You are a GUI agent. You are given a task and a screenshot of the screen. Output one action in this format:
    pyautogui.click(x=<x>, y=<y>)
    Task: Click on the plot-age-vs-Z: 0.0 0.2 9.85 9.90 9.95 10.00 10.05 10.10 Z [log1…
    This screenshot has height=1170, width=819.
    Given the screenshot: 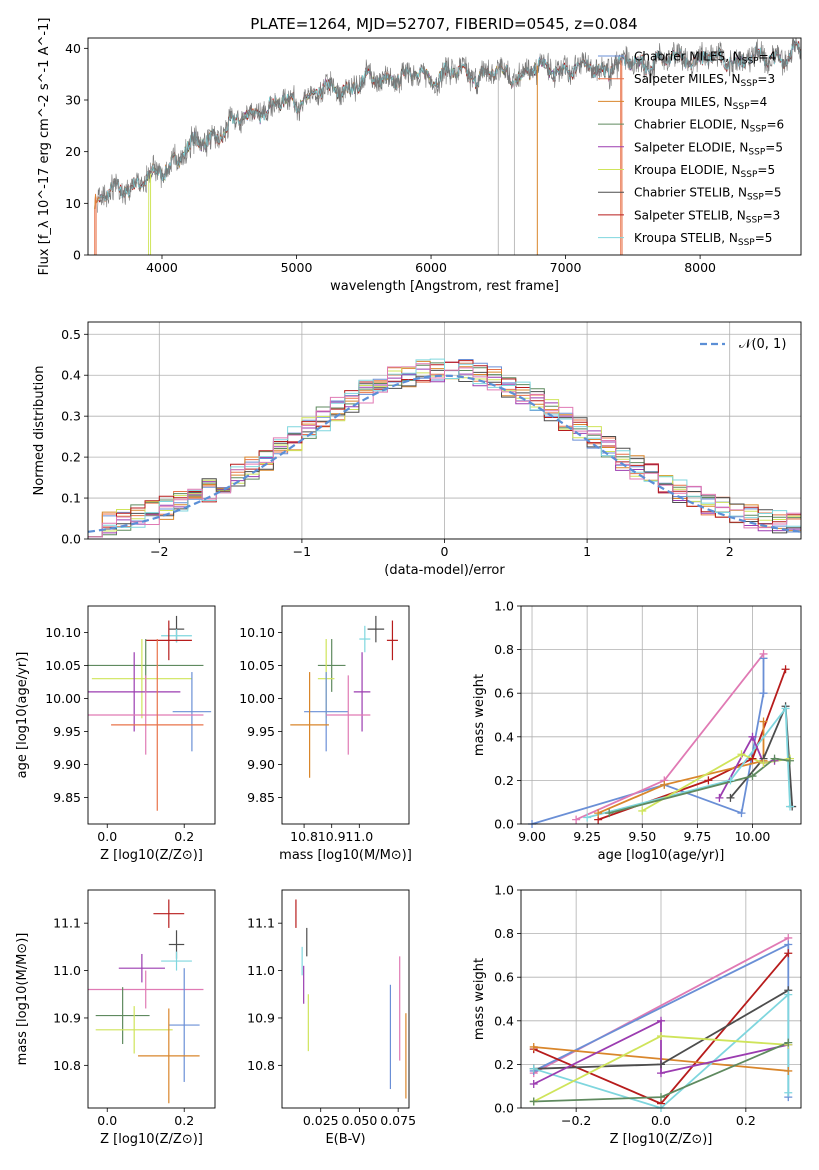 What is the action you would take?
    pyautogui.click(x=115, y=734)
    